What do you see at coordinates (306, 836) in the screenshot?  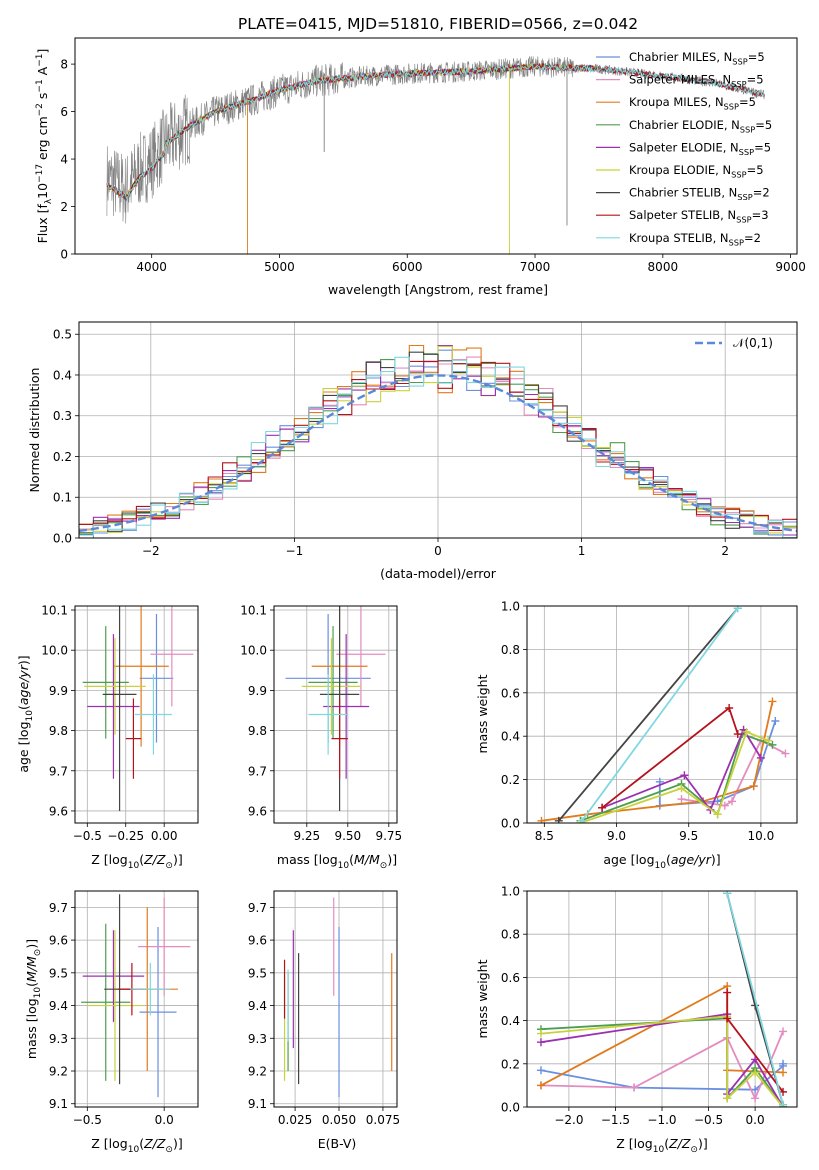 I see `x-tick-label: 9.25` at bounding box center [306, 836].